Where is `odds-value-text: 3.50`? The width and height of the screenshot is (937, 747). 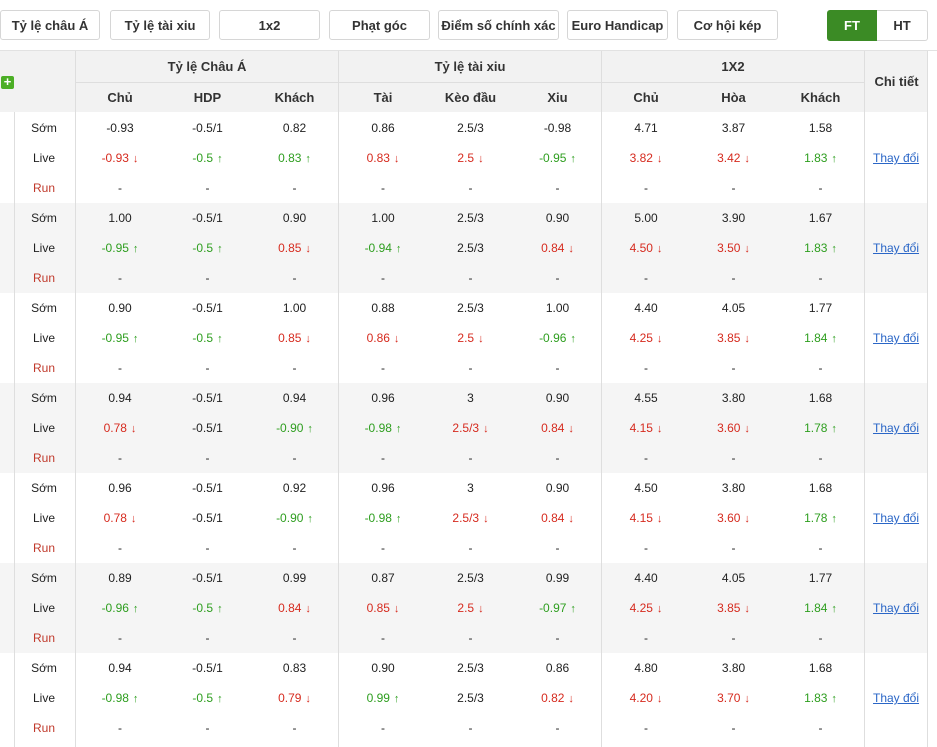
odds-value-text: 3.50 is located at coordinates (729, 248).